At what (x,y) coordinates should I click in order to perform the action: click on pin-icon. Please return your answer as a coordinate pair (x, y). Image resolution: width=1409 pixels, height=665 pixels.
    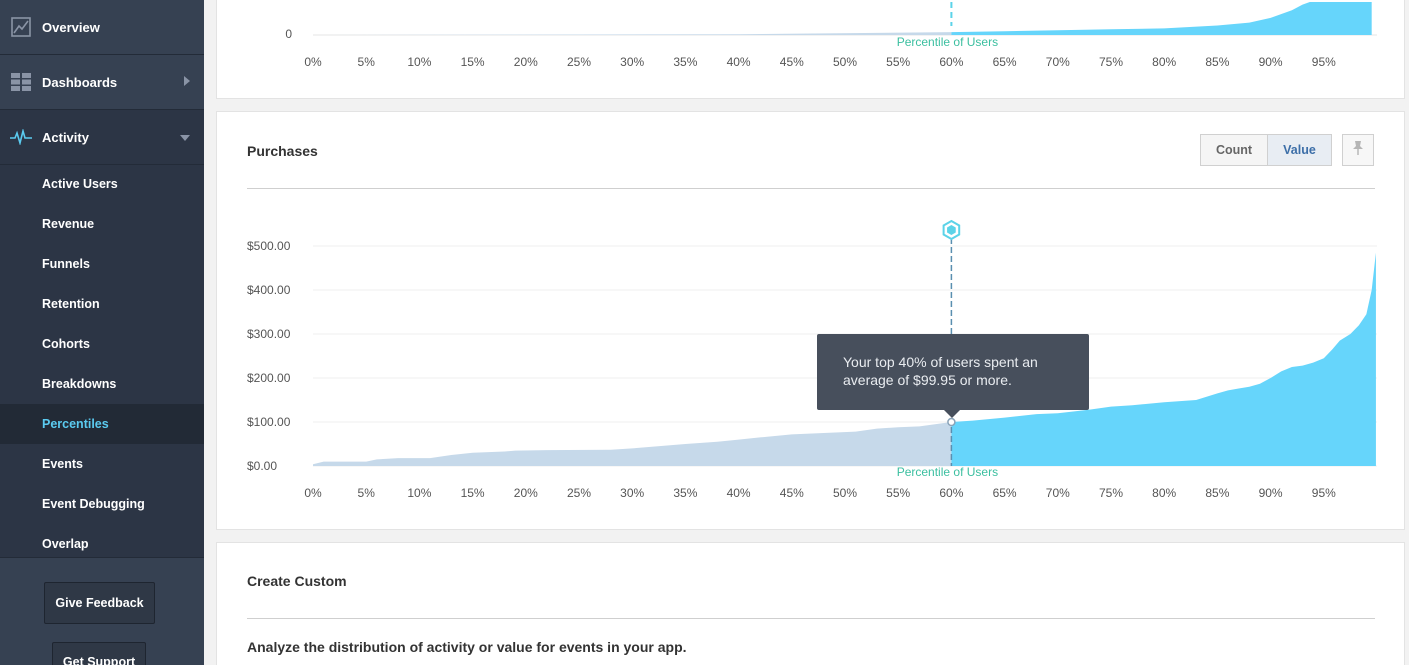
    Looking at the image, I should click on (1358, 150).